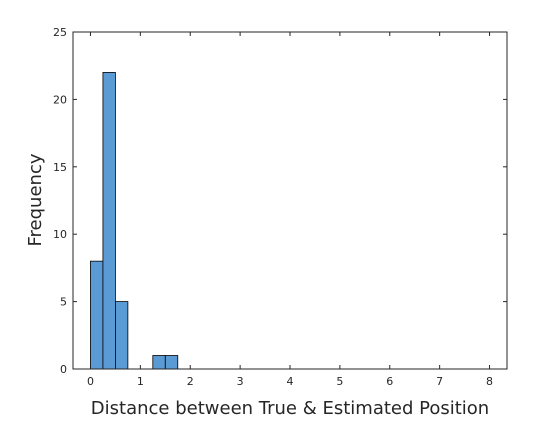 This screenshot has height=425, width=560. Describe the element at coordinates (339, 381) in the screenshot. I see `x-tick-label: 5` at that location.